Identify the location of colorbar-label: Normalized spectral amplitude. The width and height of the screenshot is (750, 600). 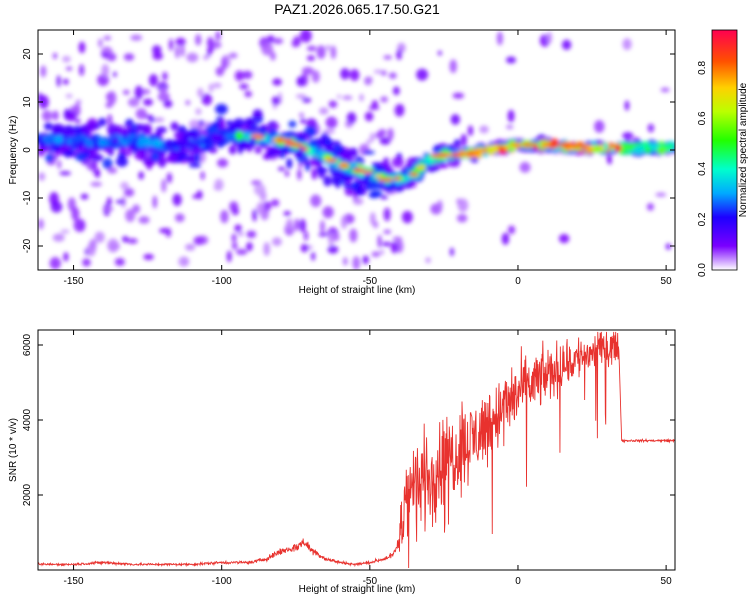
(743, 149).